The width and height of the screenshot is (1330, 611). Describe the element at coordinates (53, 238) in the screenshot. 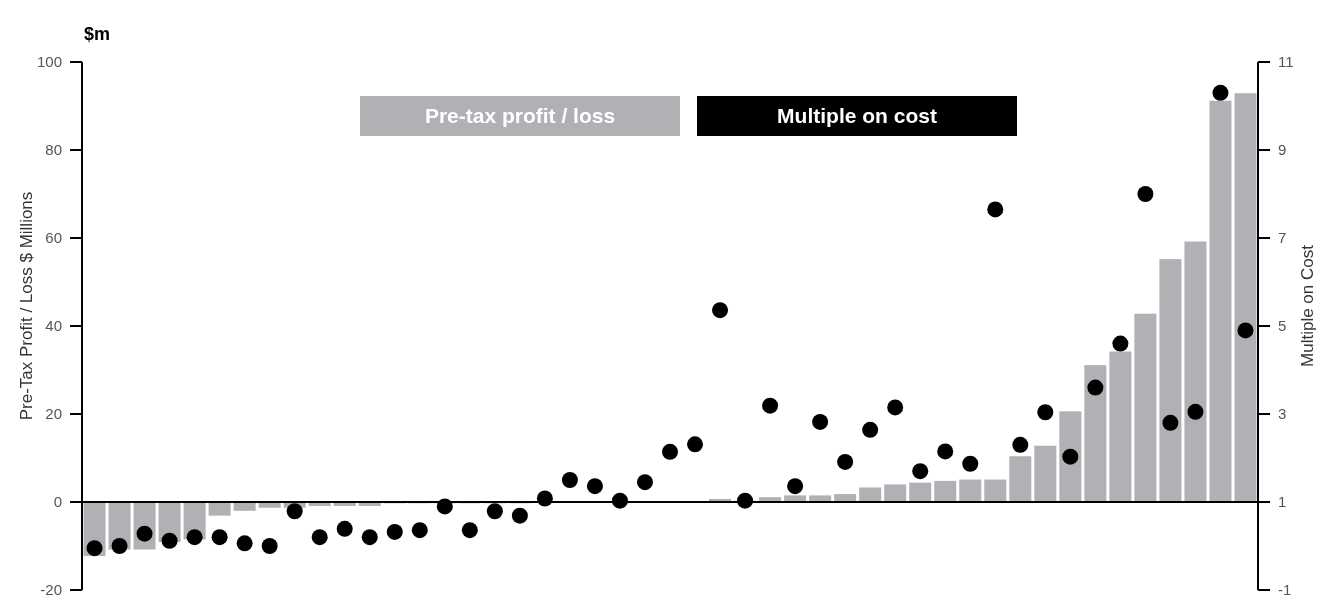

I see `y-tick-label: 60` at that location.